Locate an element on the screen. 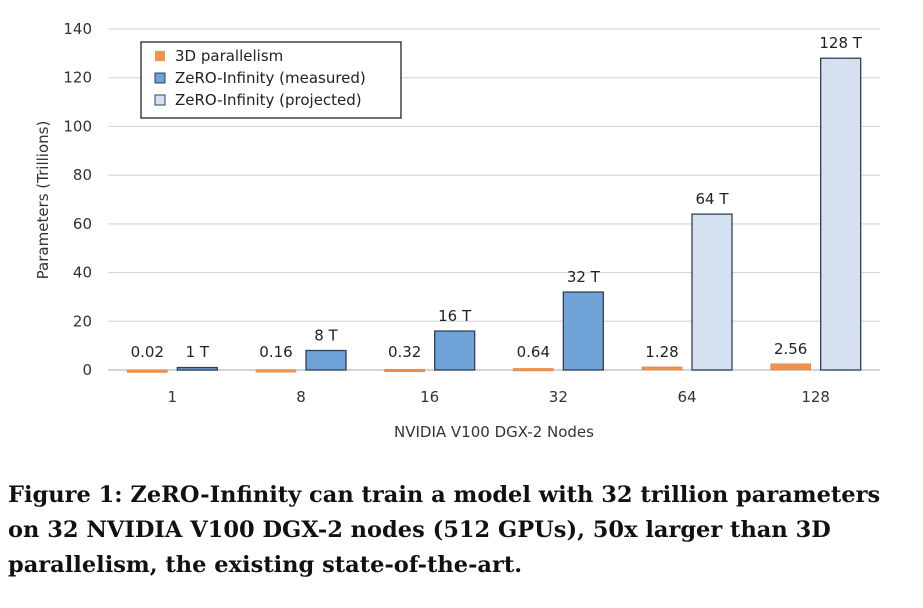 This screenshot has width=923, height=608. data-label: 128 T is located at coordinates (840, 43).